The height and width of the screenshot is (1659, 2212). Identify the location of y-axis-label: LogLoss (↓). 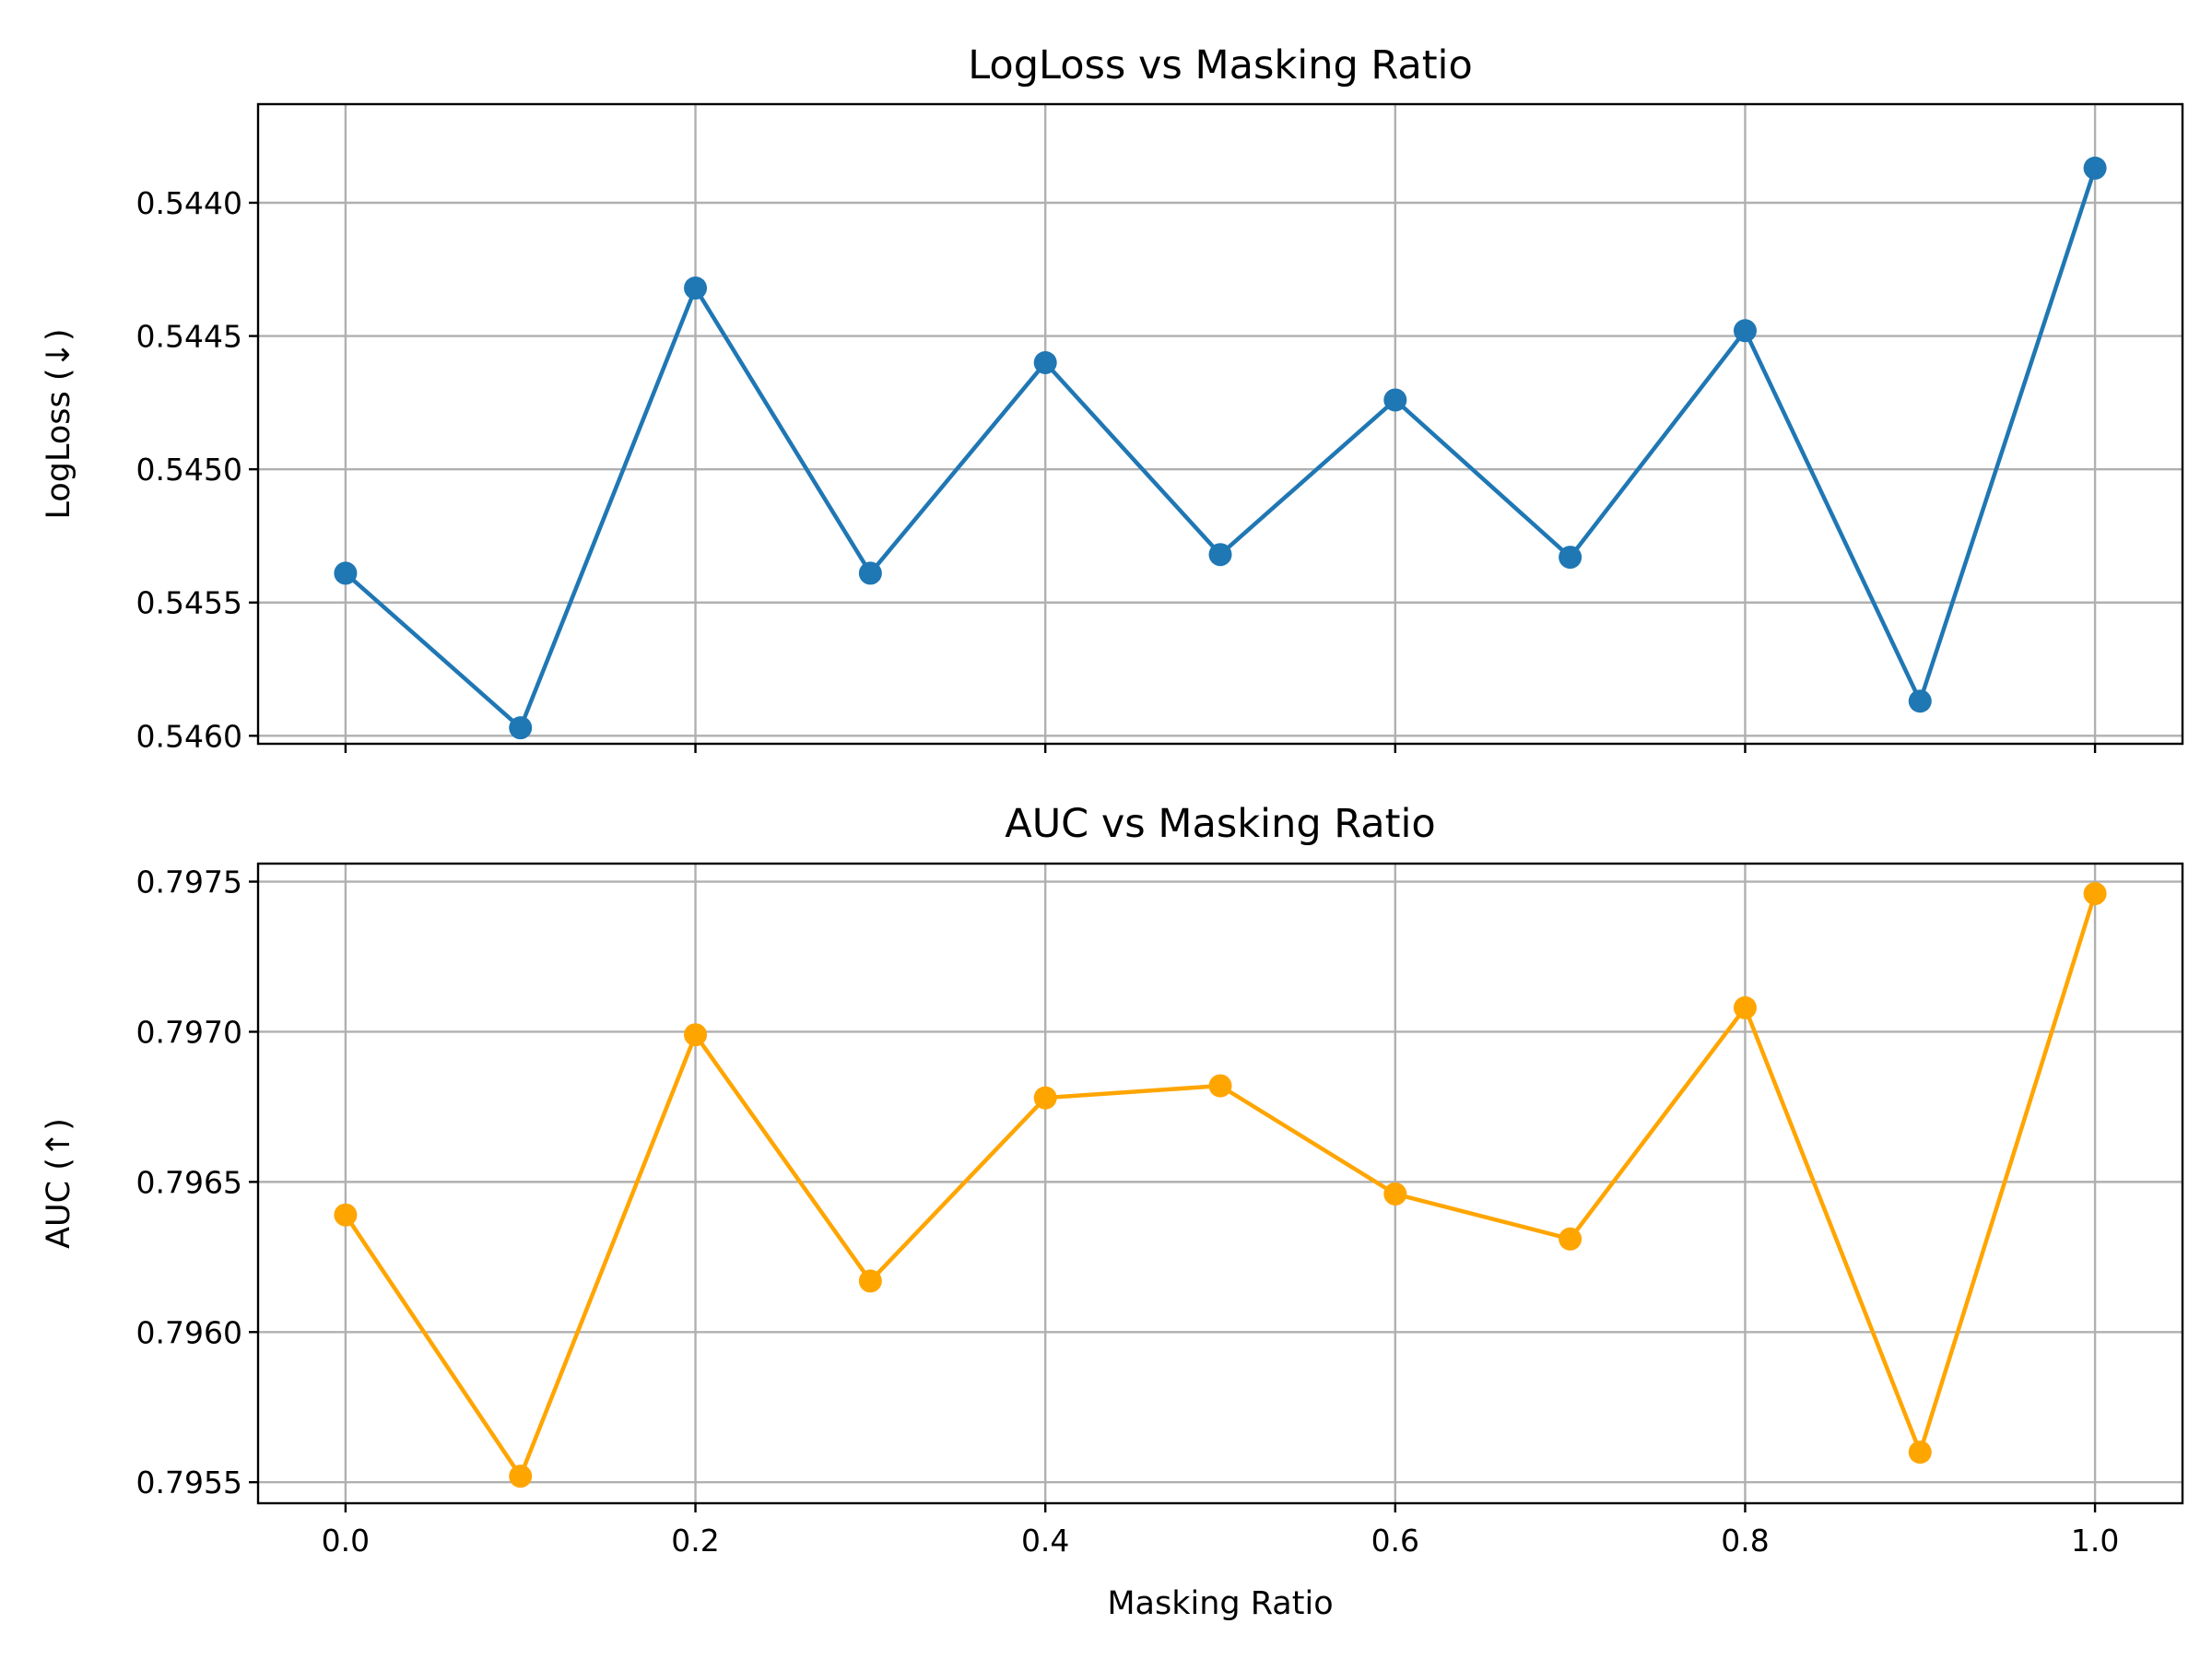
(59, 423).